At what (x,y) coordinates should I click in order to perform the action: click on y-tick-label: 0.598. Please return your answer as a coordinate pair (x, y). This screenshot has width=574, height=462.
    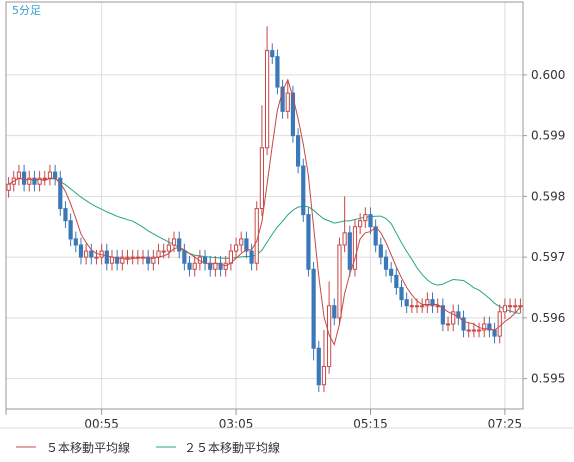
    Looking at the image, I should click on (548, 196).